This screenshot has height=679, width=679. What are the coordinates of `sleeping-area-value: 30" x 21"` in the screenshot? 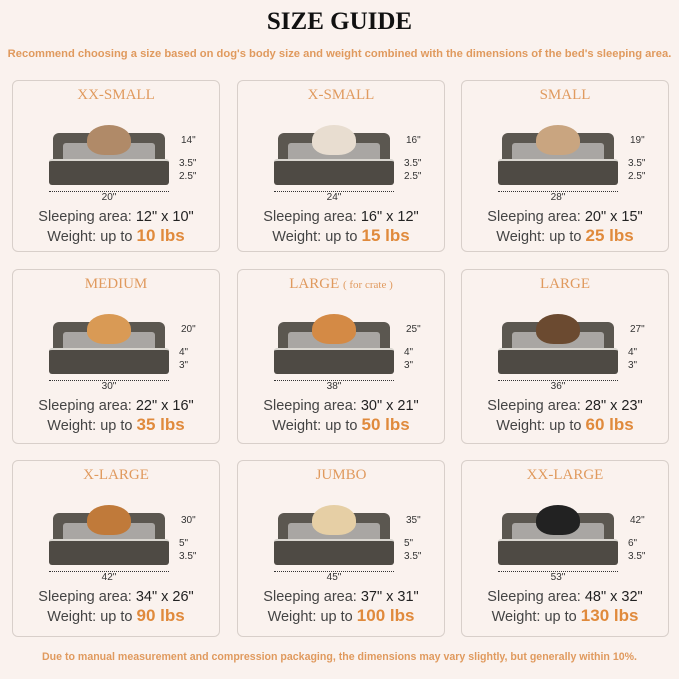 It's located at (389, 406).